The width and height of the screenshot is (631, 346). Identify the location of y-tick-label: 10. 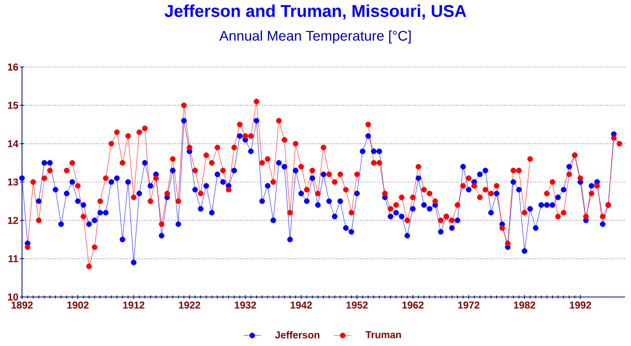
(13, 297).